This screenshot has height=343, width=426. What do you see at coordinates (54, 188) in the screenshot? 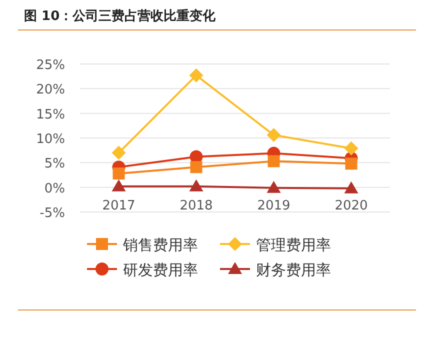
I see `y-tick-label: 0%` at bounding box center [54, 188].